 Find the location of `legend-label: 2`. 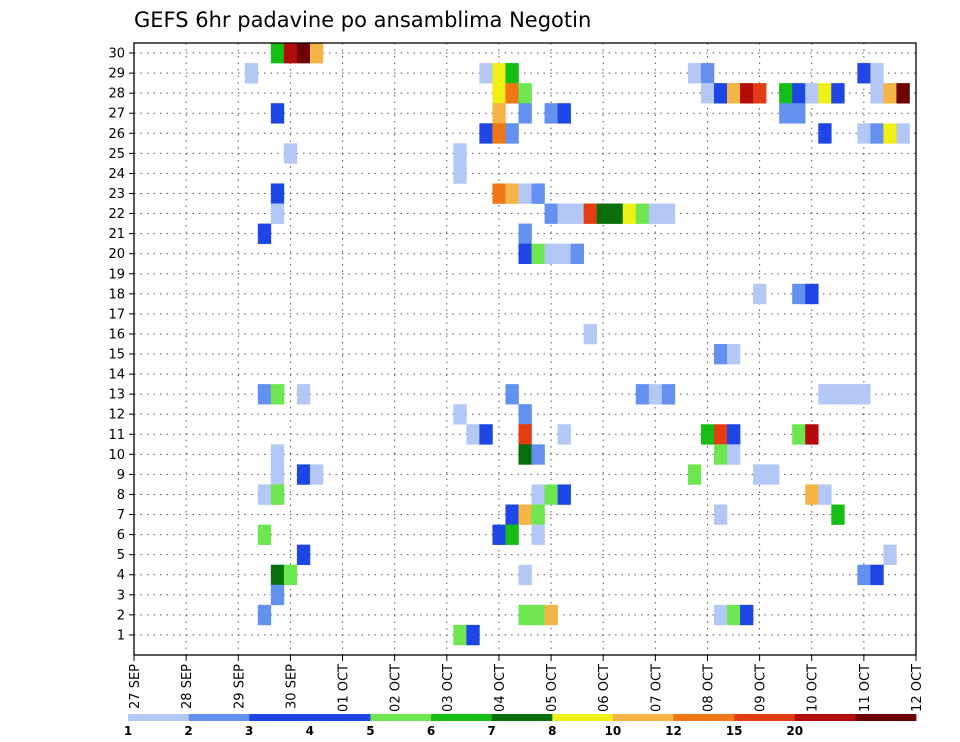

legend-label: 2 is located at coordinates (188, 731).